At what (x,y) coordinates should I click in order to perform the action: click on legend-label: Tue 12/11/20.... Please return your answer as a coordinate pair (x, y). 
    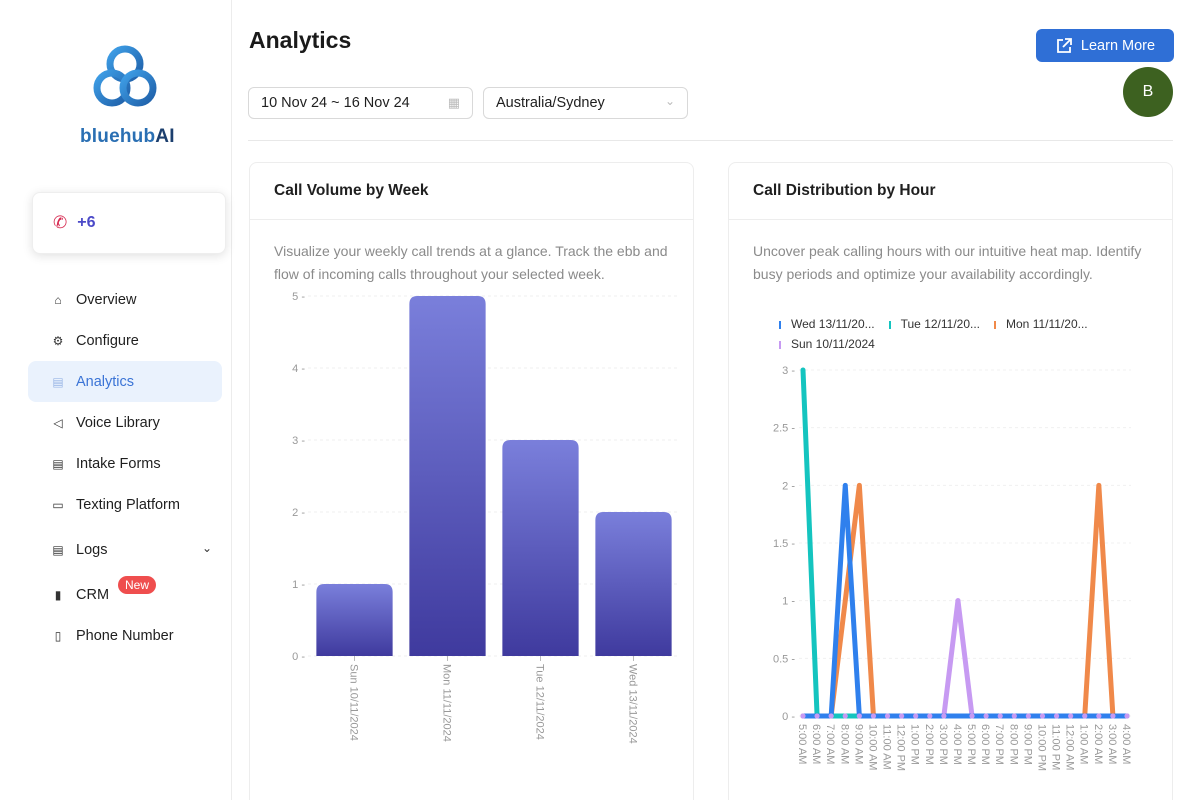
    Looking at the image, I should click on (940, 324).